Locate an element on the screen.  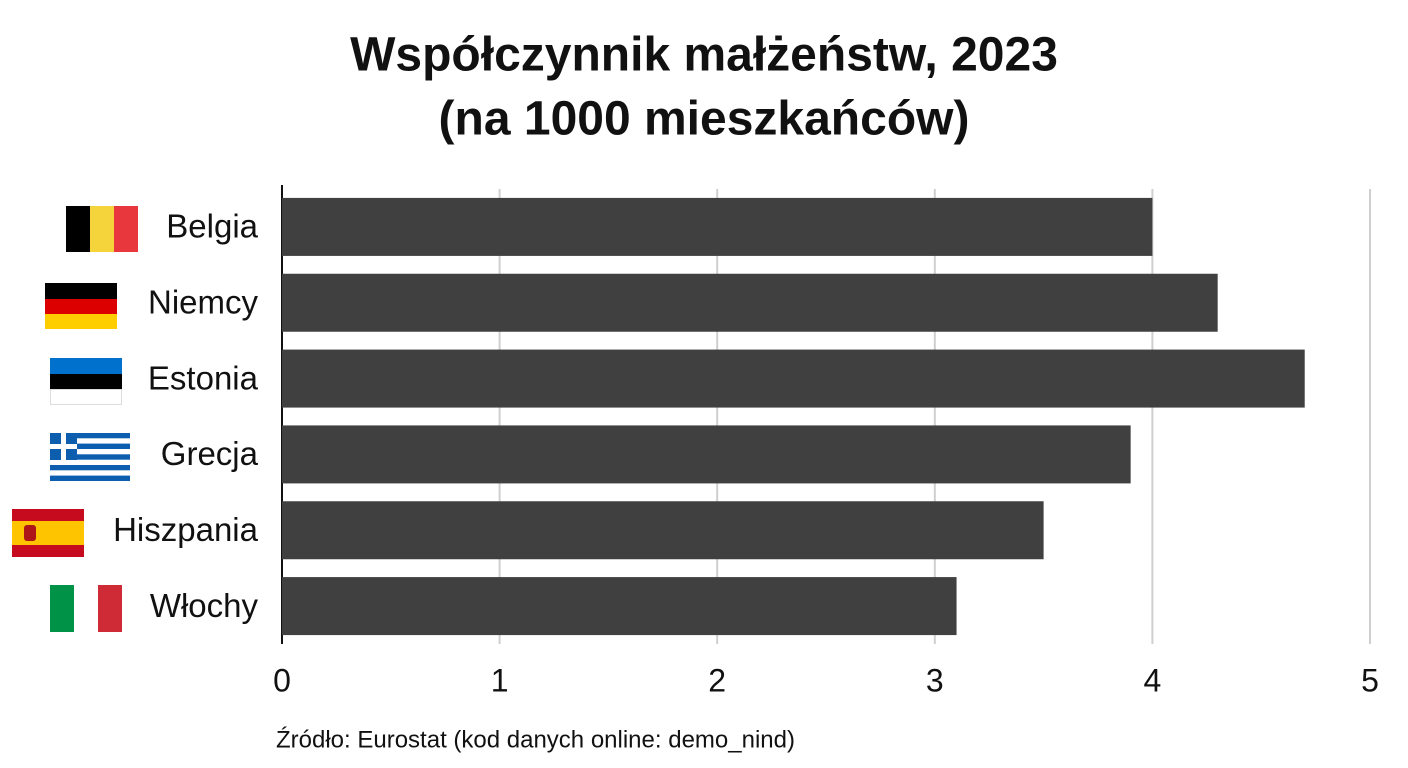
chart-title: Współczynnik małżeństw, 2023 is located at coordinates (704, 55).